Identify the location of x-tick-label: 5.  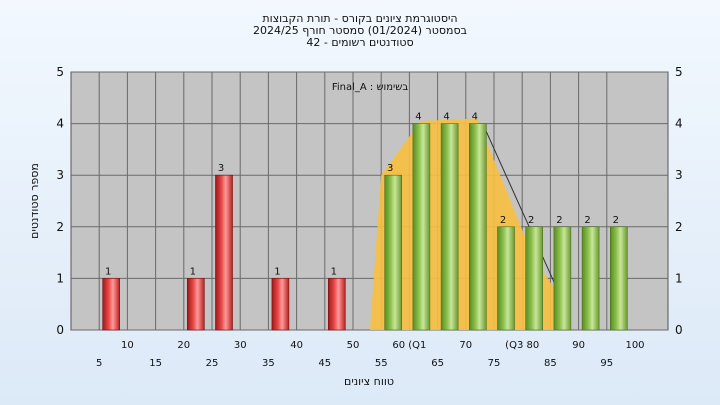
(99, 363).